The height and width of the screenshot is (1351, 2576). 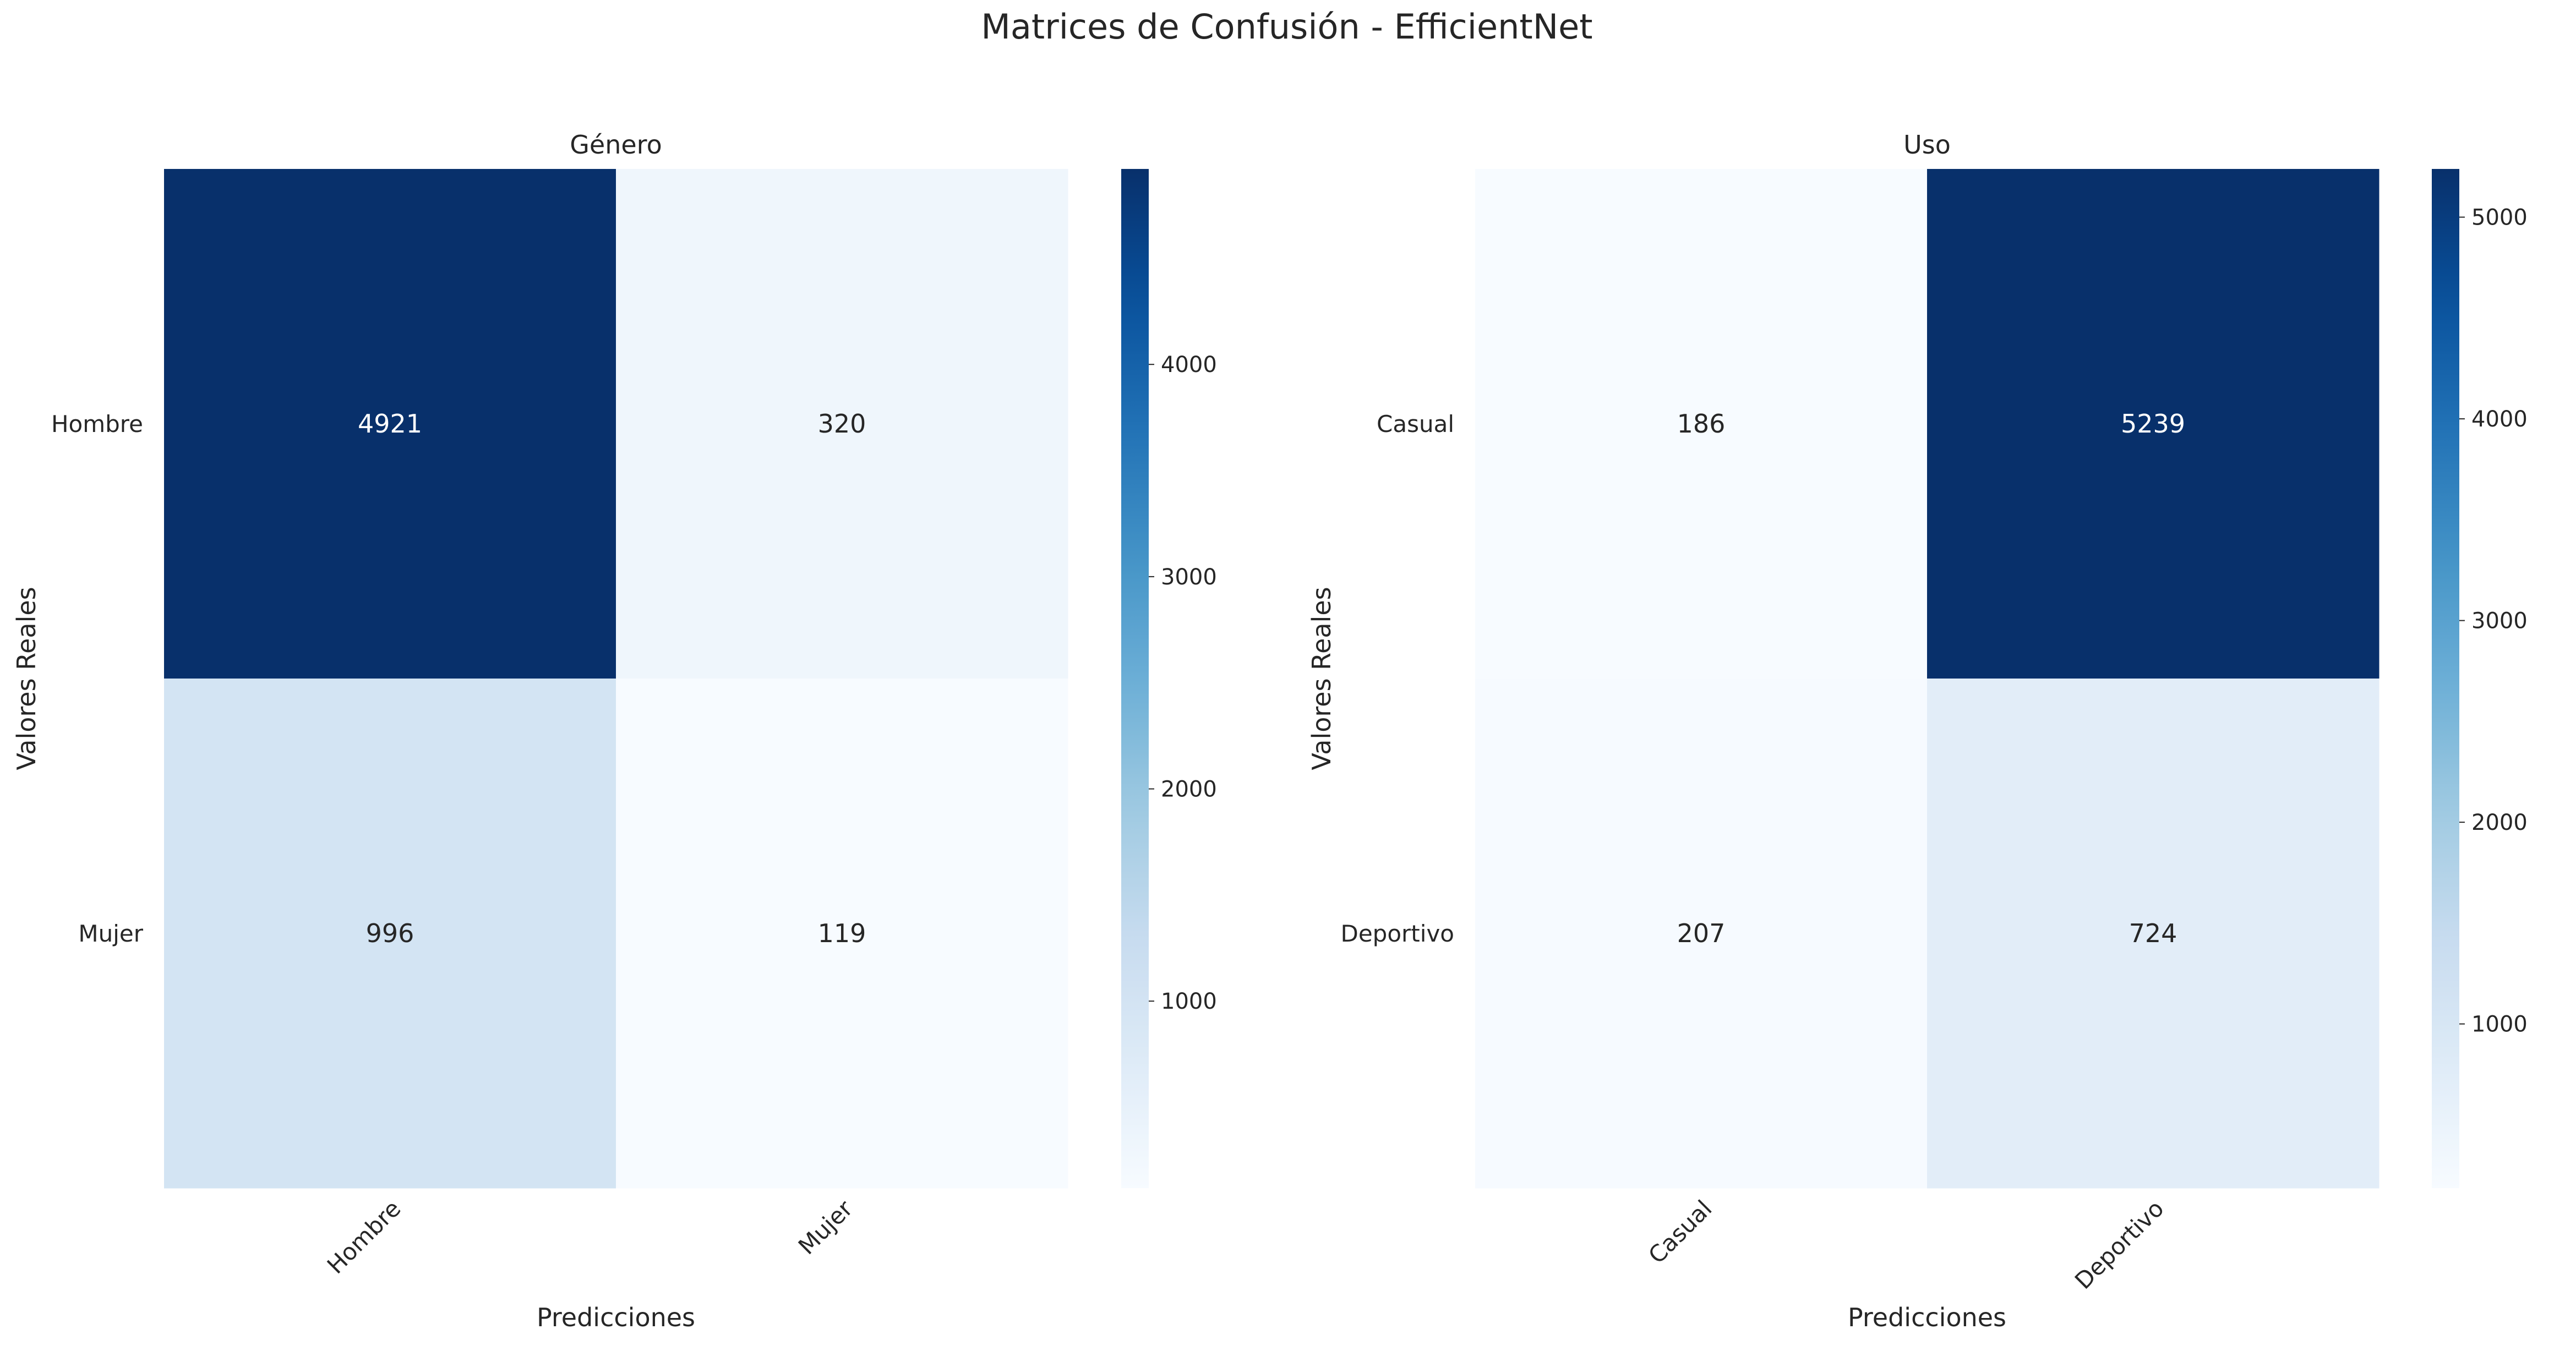 What do you see at coordinates (616, 145) in the screenshot?
I see `panel-title: Género` at bounding box center [616, 145].